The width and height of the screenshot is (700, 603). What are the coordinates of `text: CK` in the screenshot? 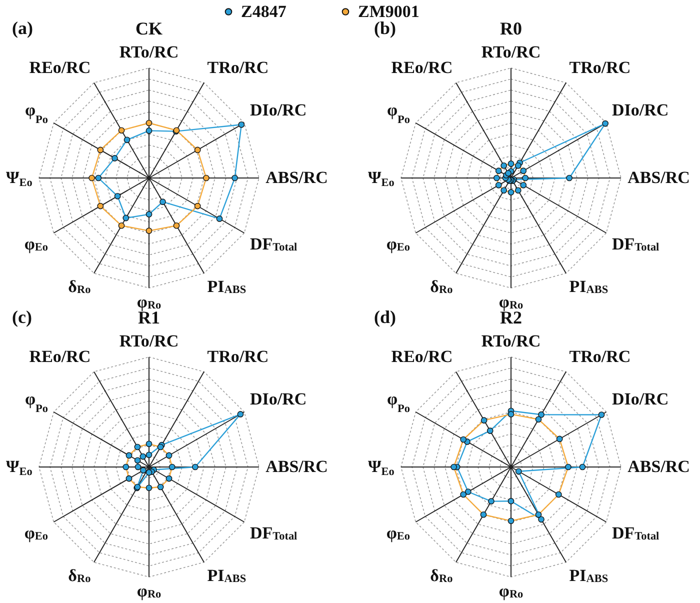 It's located at (149, 28).